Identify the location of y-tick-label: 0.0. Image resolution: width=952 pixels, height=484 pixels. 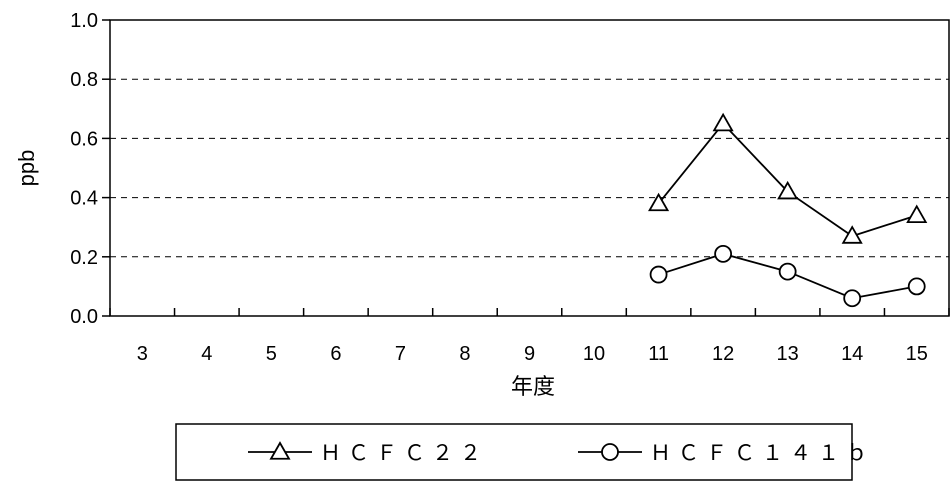
(84, 317).